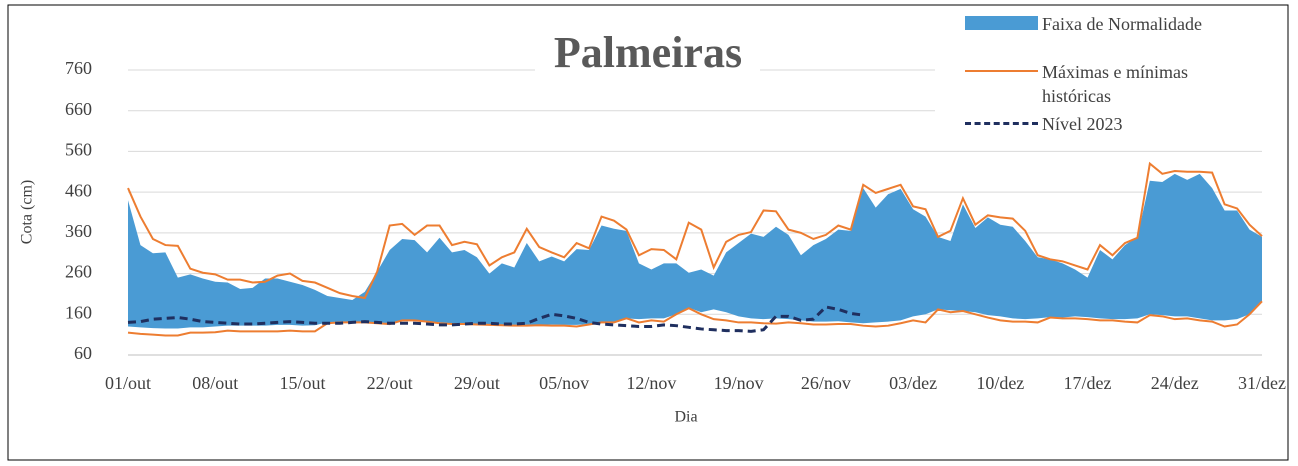 This screenshot has width=1298, height=466. Describe the element at coordinates (495, 319) in the screenshot. I see `level-line` at that location.